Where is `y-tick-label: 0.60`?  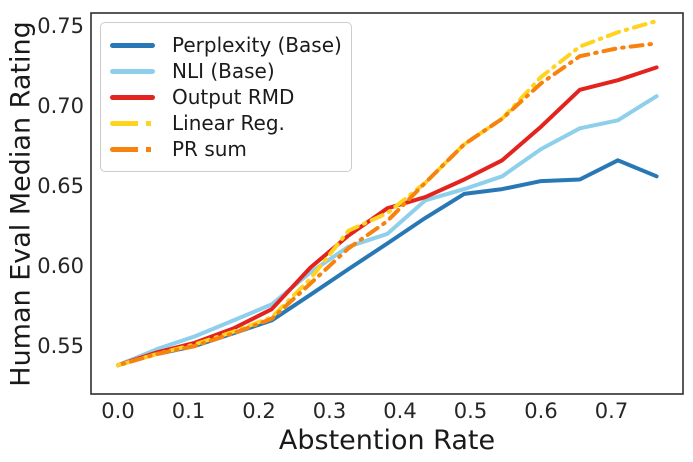 y-tick-label: 0.60 is located at coordinates (60, 265).